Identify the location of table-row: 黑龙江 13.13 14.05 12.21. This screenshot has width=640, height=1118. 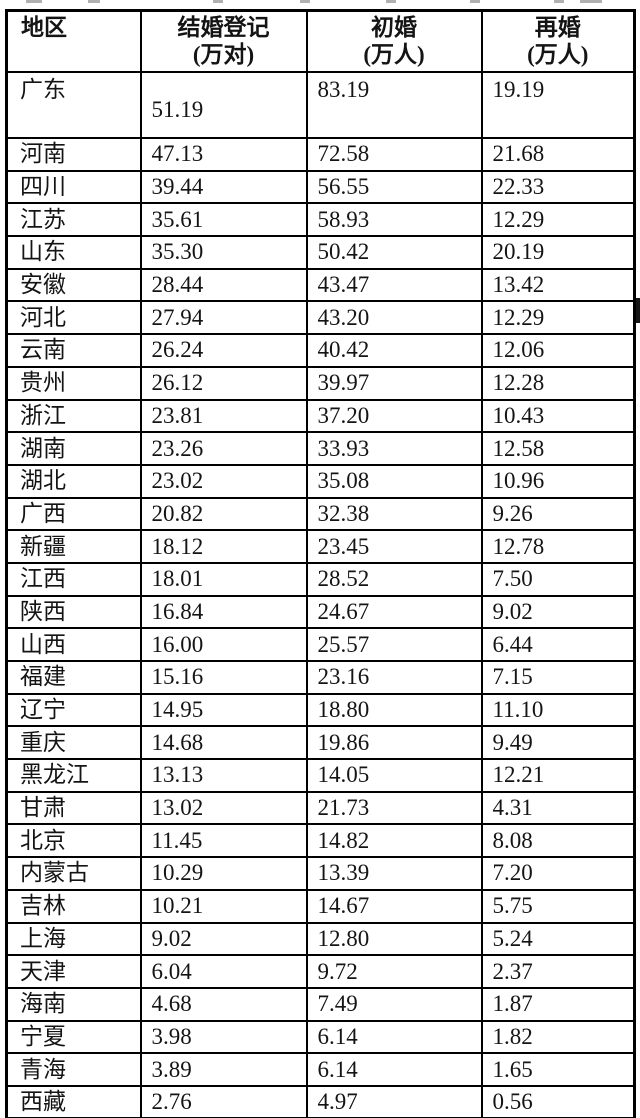
(320, 775).